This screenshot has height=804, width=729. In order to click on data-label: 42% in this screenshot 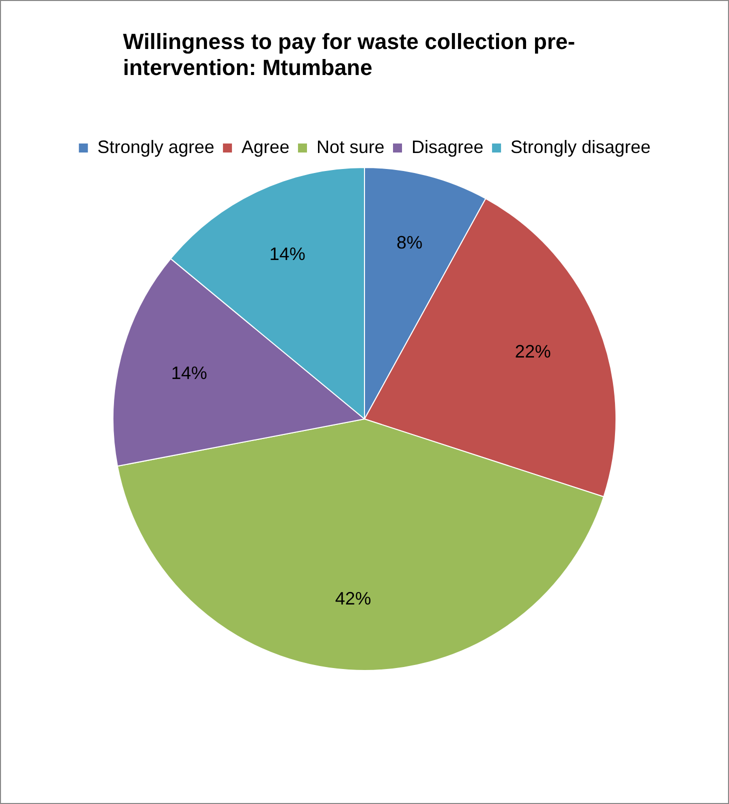, I will do `click(353, 598)`.